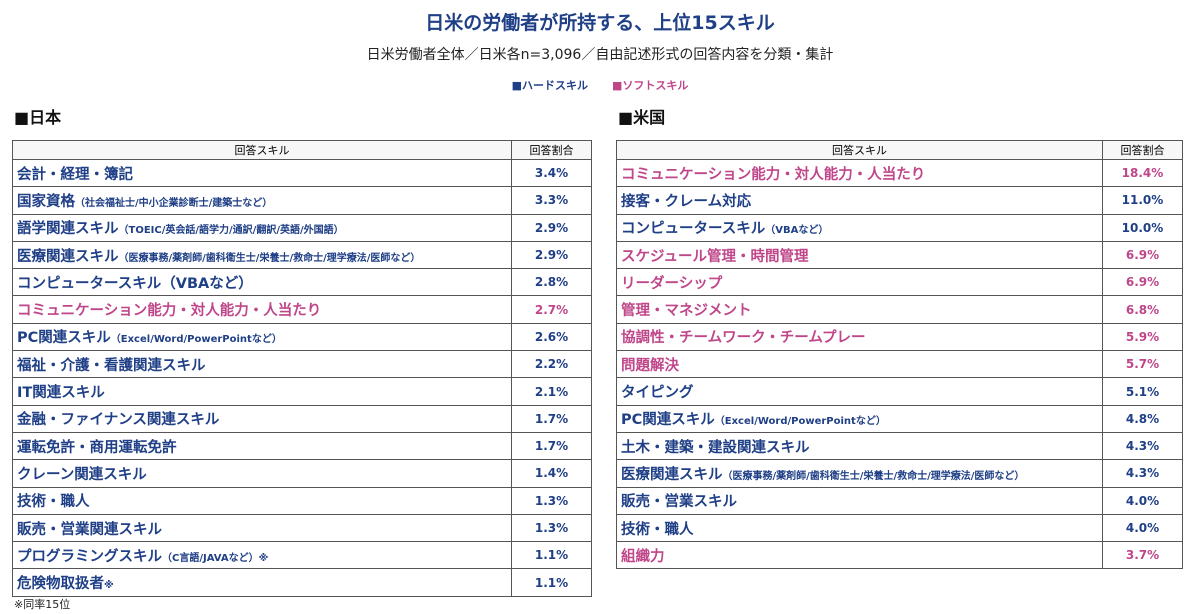  I want to click on skill-note: （社会福祉士/中小企業診断士/建築士など）, so click(174, 203).